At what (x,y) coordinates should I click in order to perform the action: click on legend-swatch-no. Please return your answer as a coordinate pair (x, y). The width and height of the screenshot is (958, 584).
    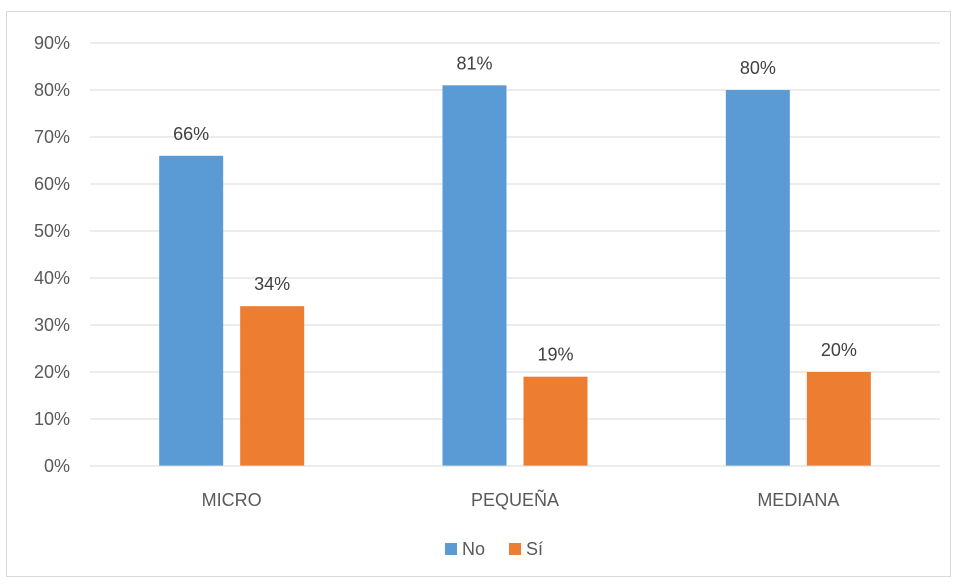
    Looking at the image, I should click on (451, 549).